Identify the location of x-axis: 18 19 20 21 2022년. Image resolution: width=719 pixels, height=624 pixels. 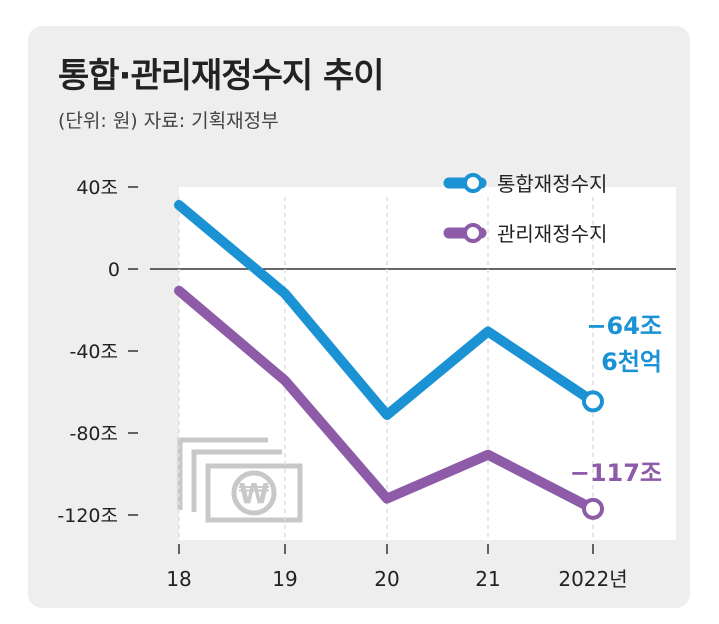
(397, 567).